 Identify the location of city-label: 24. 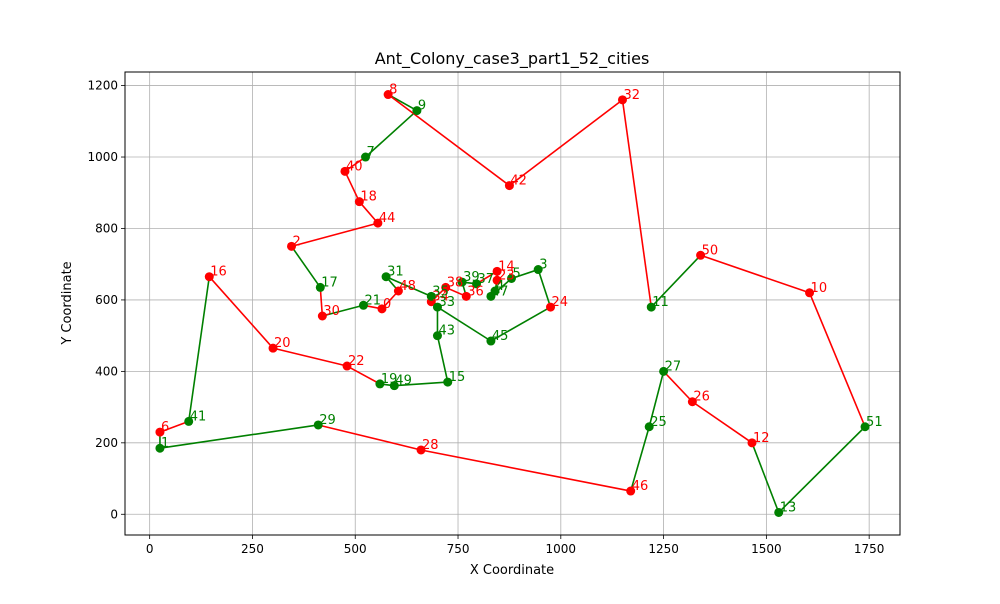
(560, 302).